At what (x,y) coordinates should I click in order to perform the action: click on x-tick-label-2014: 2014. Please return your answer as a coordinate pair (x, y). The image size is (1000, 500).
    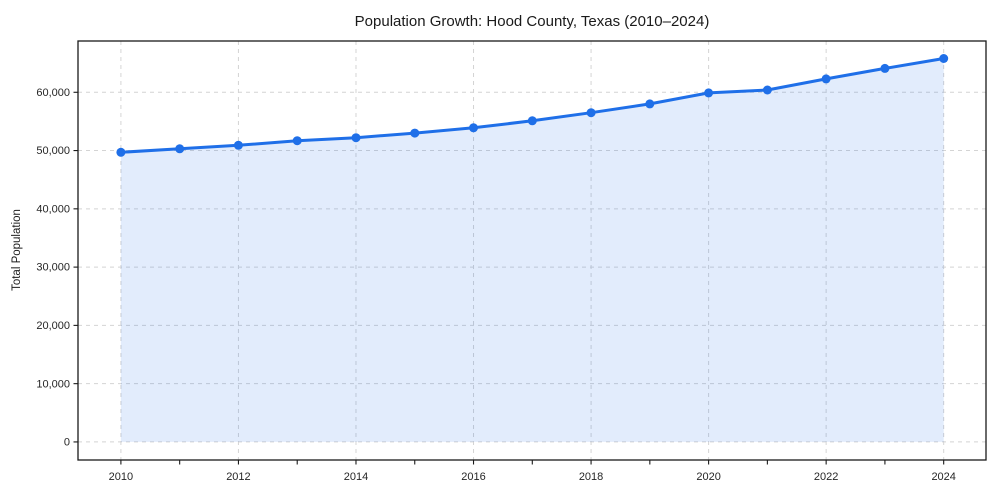
    Looking at the image, I should click on (356, 477).